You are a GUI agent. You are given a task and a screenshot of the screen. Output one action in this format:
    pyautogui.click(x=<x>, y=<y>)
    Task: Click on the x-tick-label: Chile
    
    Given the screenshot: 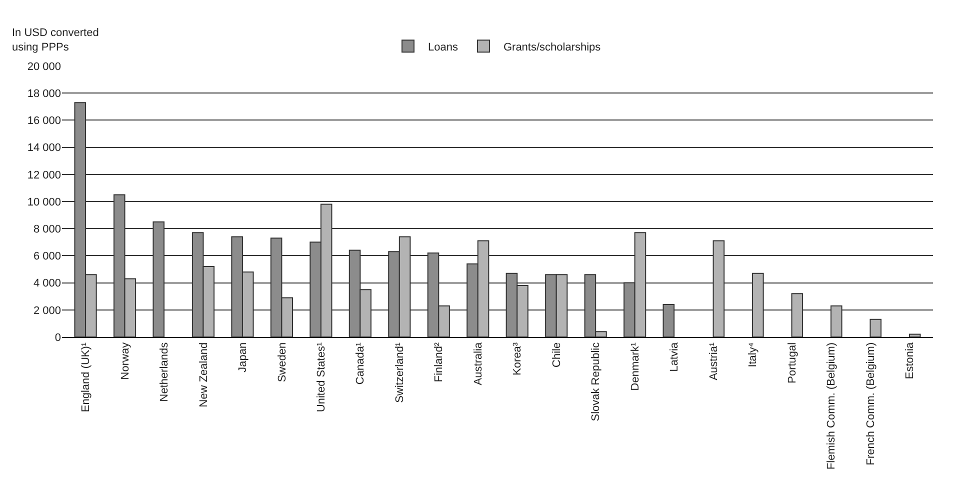 What is the action you would take?
    pyautogui.click(x=556, y=355)
    